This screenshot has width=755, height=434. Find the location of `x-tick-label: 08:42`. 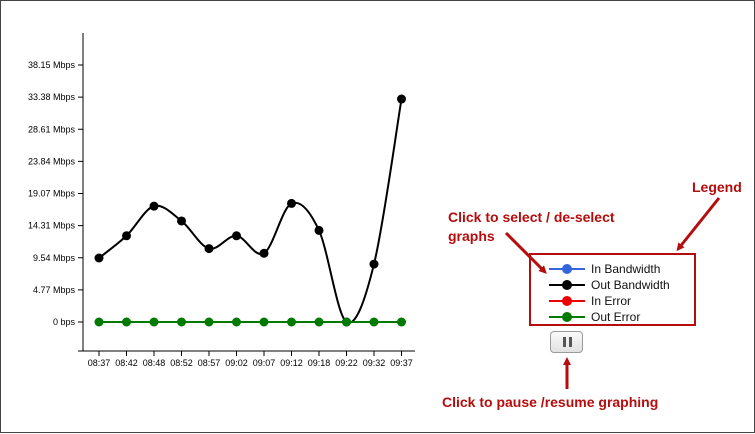

x-tick-label: 08:42 is located at coordinates (126, 363).